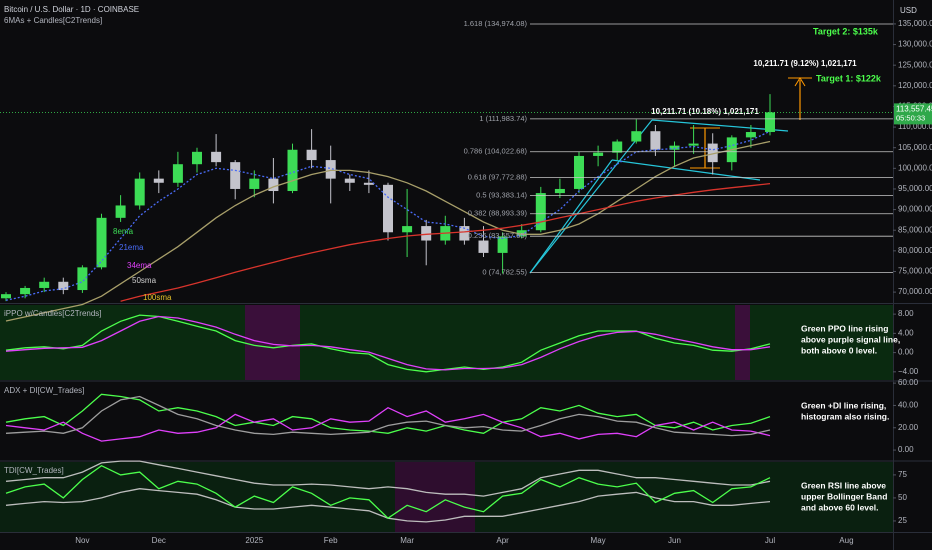 This screenshot has width=932, height=550. I want to click on x-tick-label: Nov, so click(82, 540).